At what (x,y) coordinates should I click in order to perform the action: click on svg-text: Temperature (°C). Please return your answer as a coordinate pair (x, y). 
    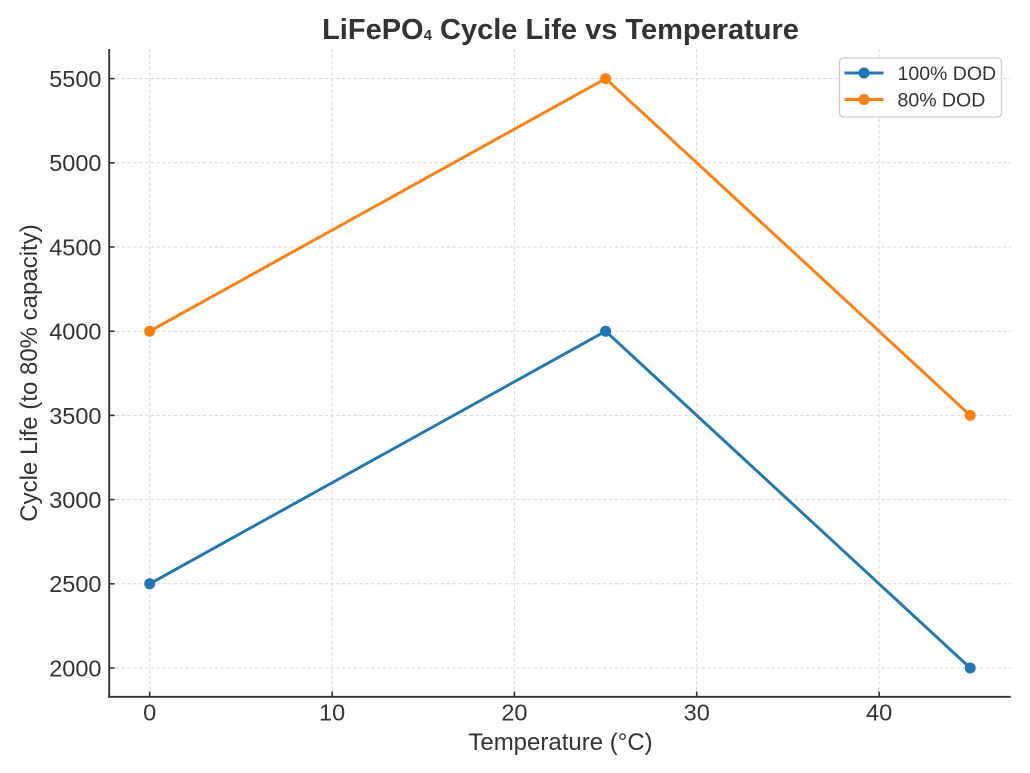
    Looking at the image, I should click on (560, 742).